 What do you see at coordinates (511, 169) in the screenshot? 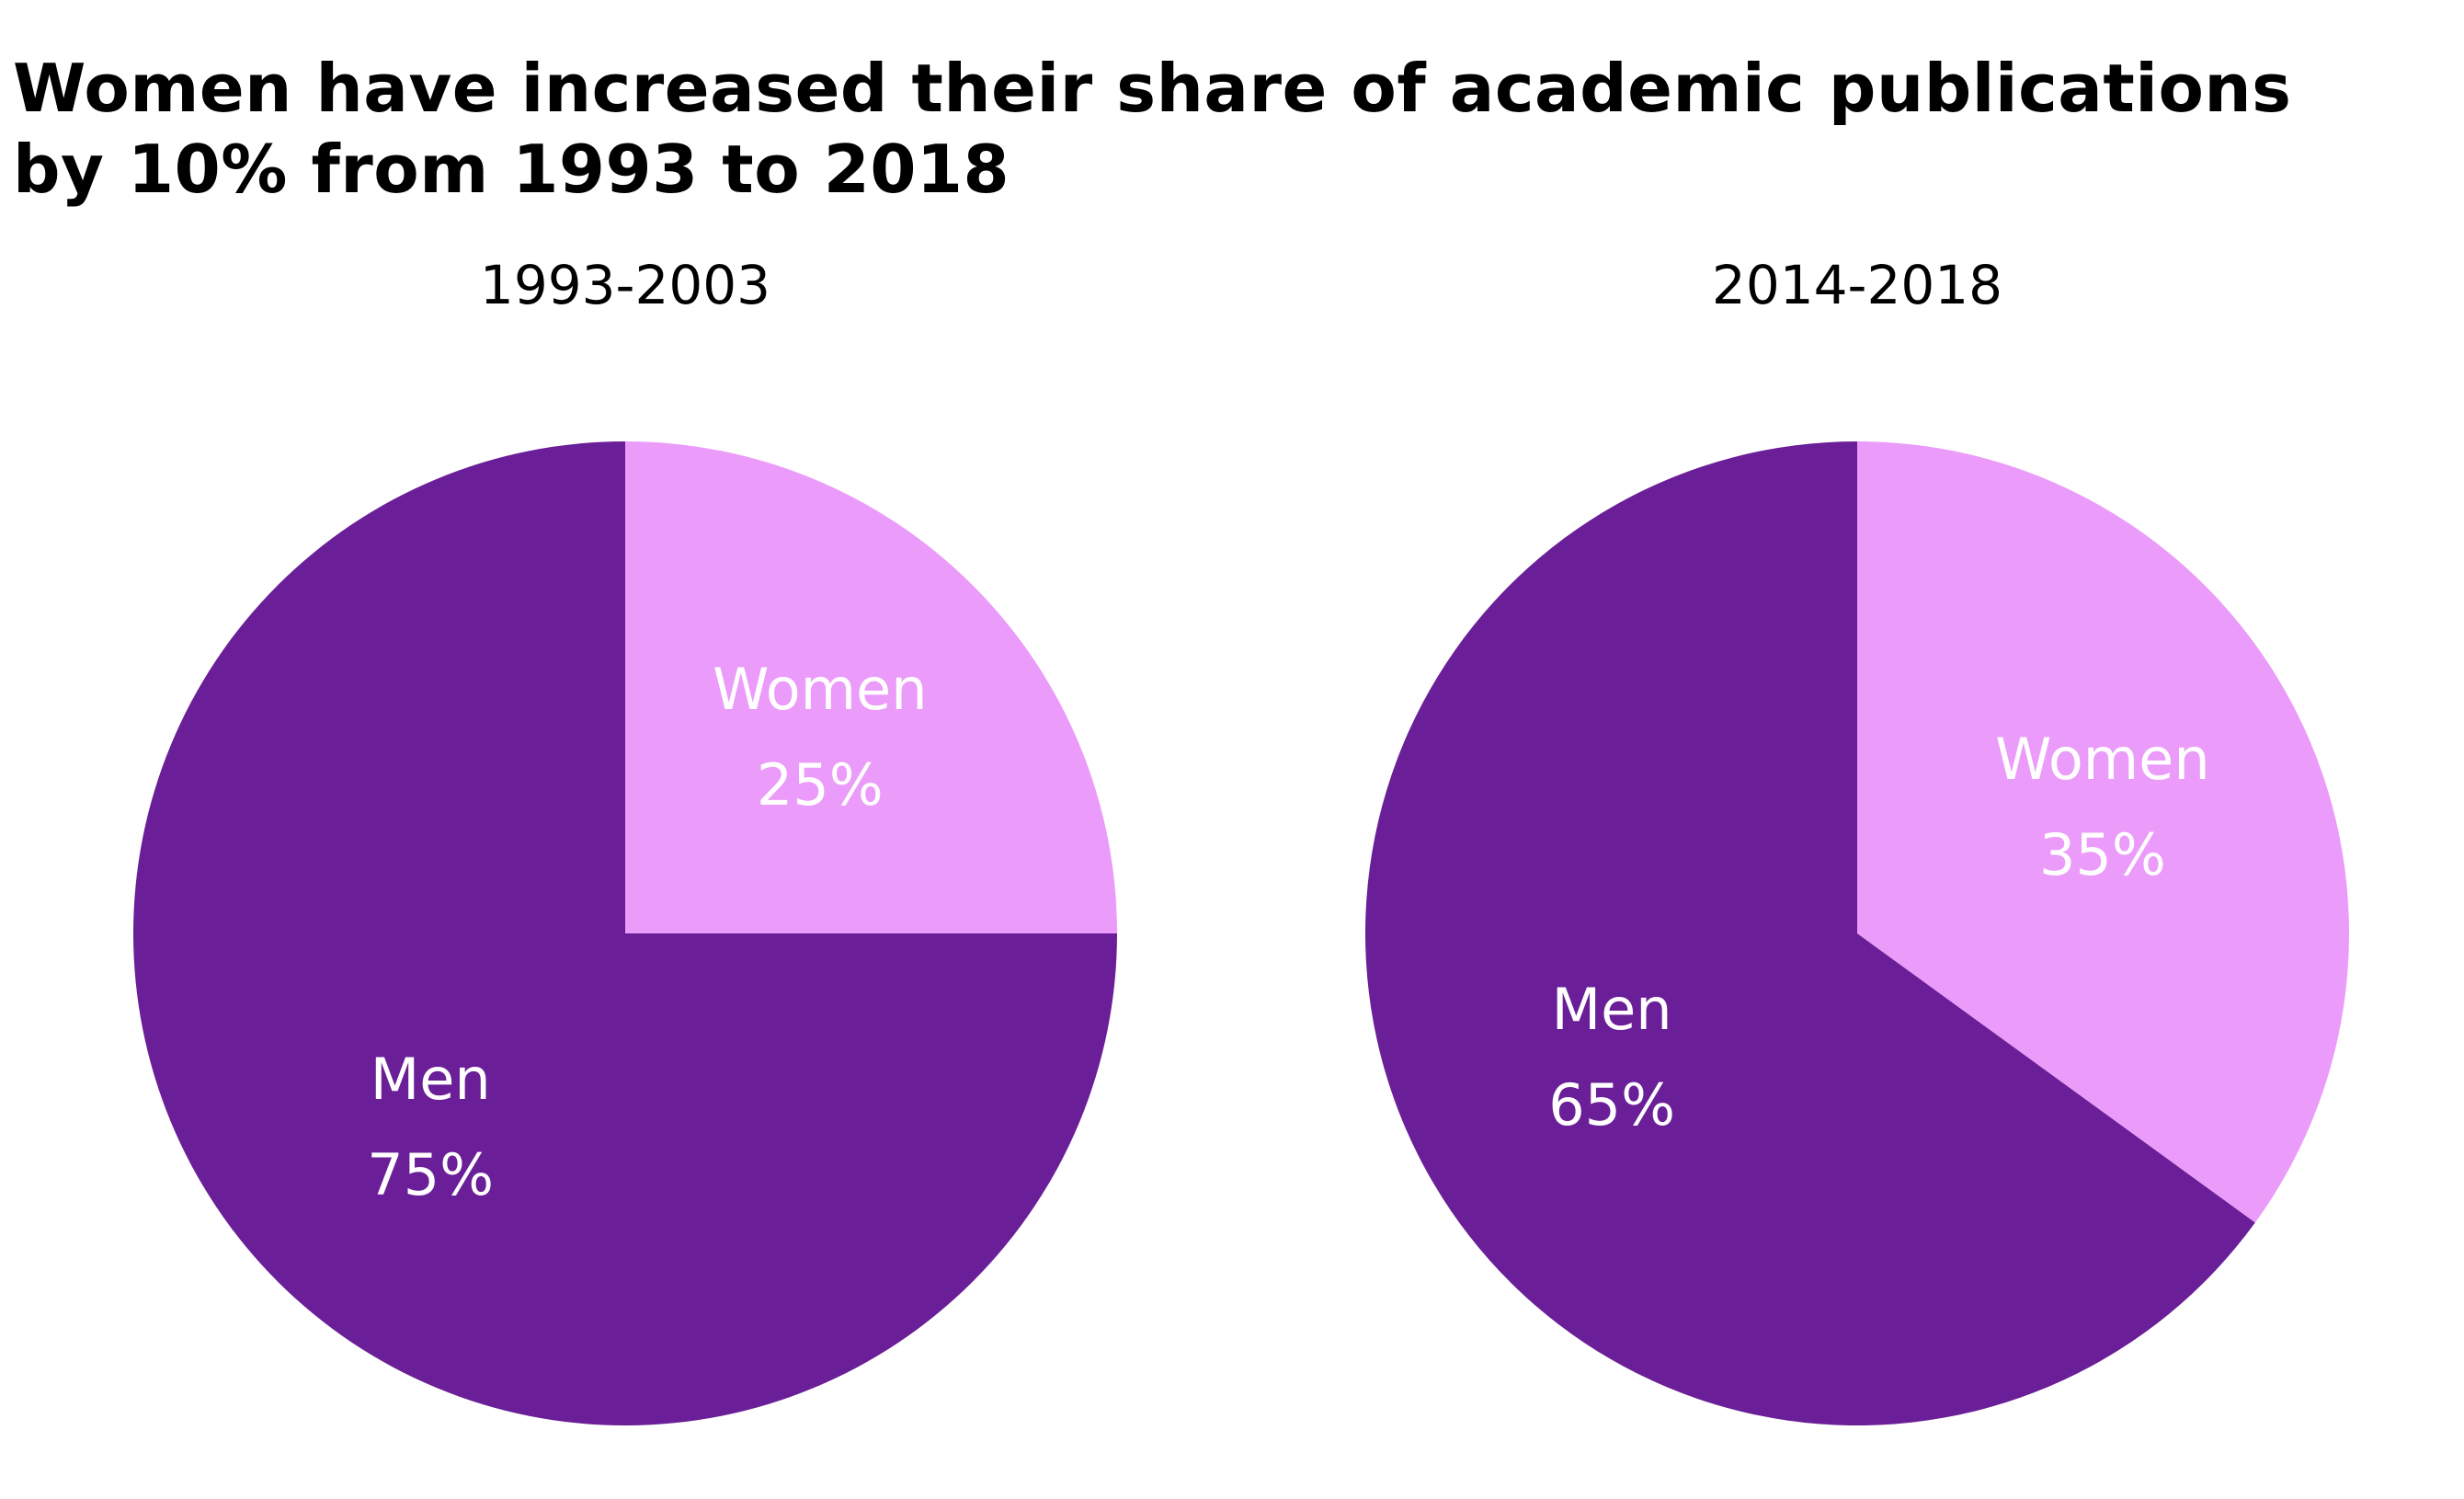
I see `title-line-2: by 10% from 1993 to 2018` at bounding box center [511, 169].